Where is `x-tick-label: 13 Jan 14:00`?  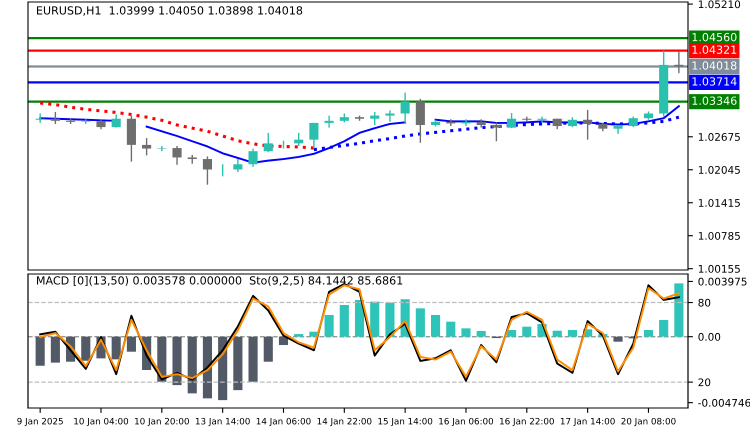 x-tick-label: 13 Jan 14:00 is located at coordinates (223, 422).